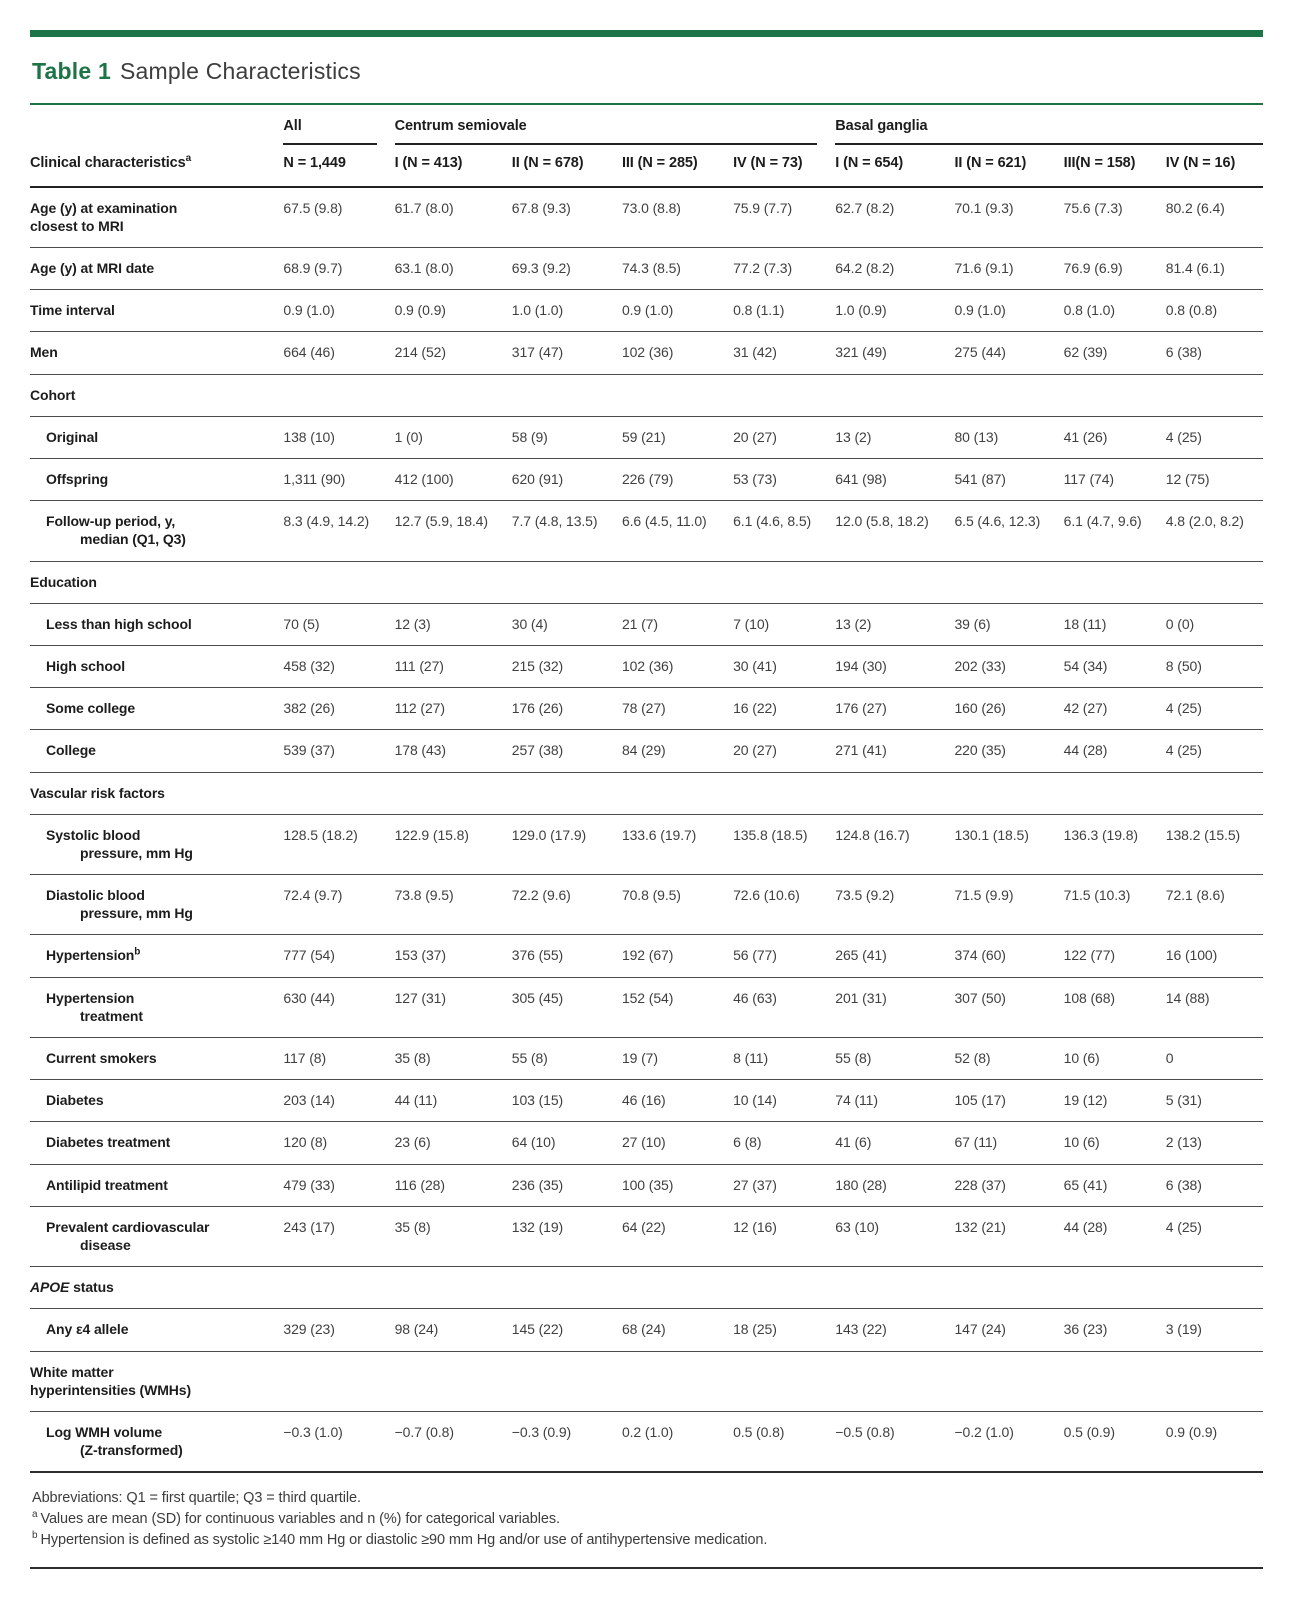 This screenshot has height=1599, width=1295. What do you see at coordinates (1214, 904) in the screenshot?
I see `cell-value: 72.1 (8.6)` at bounding box center [1214, 904].